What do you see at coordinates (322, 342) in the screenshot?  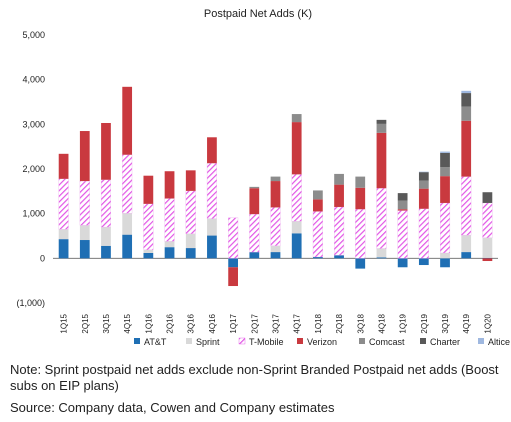 I see `legend-label: Verizon` at bounding box center [322, 342].